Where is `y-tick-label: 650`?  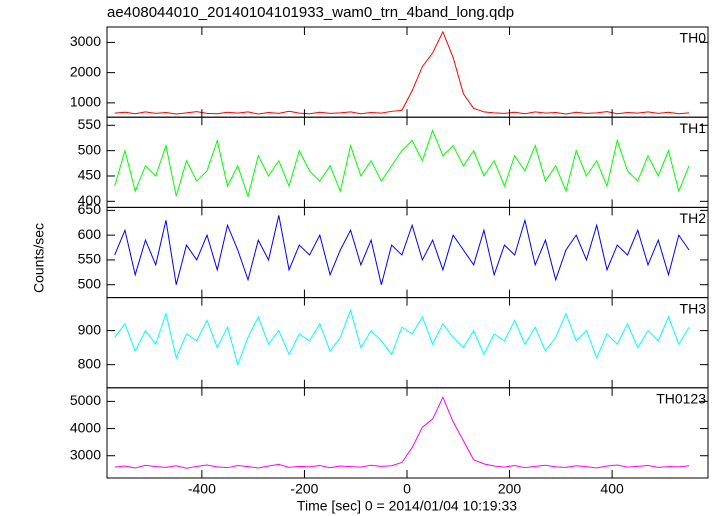 y-tick-label: 650 is located at coordinates (90, 209).